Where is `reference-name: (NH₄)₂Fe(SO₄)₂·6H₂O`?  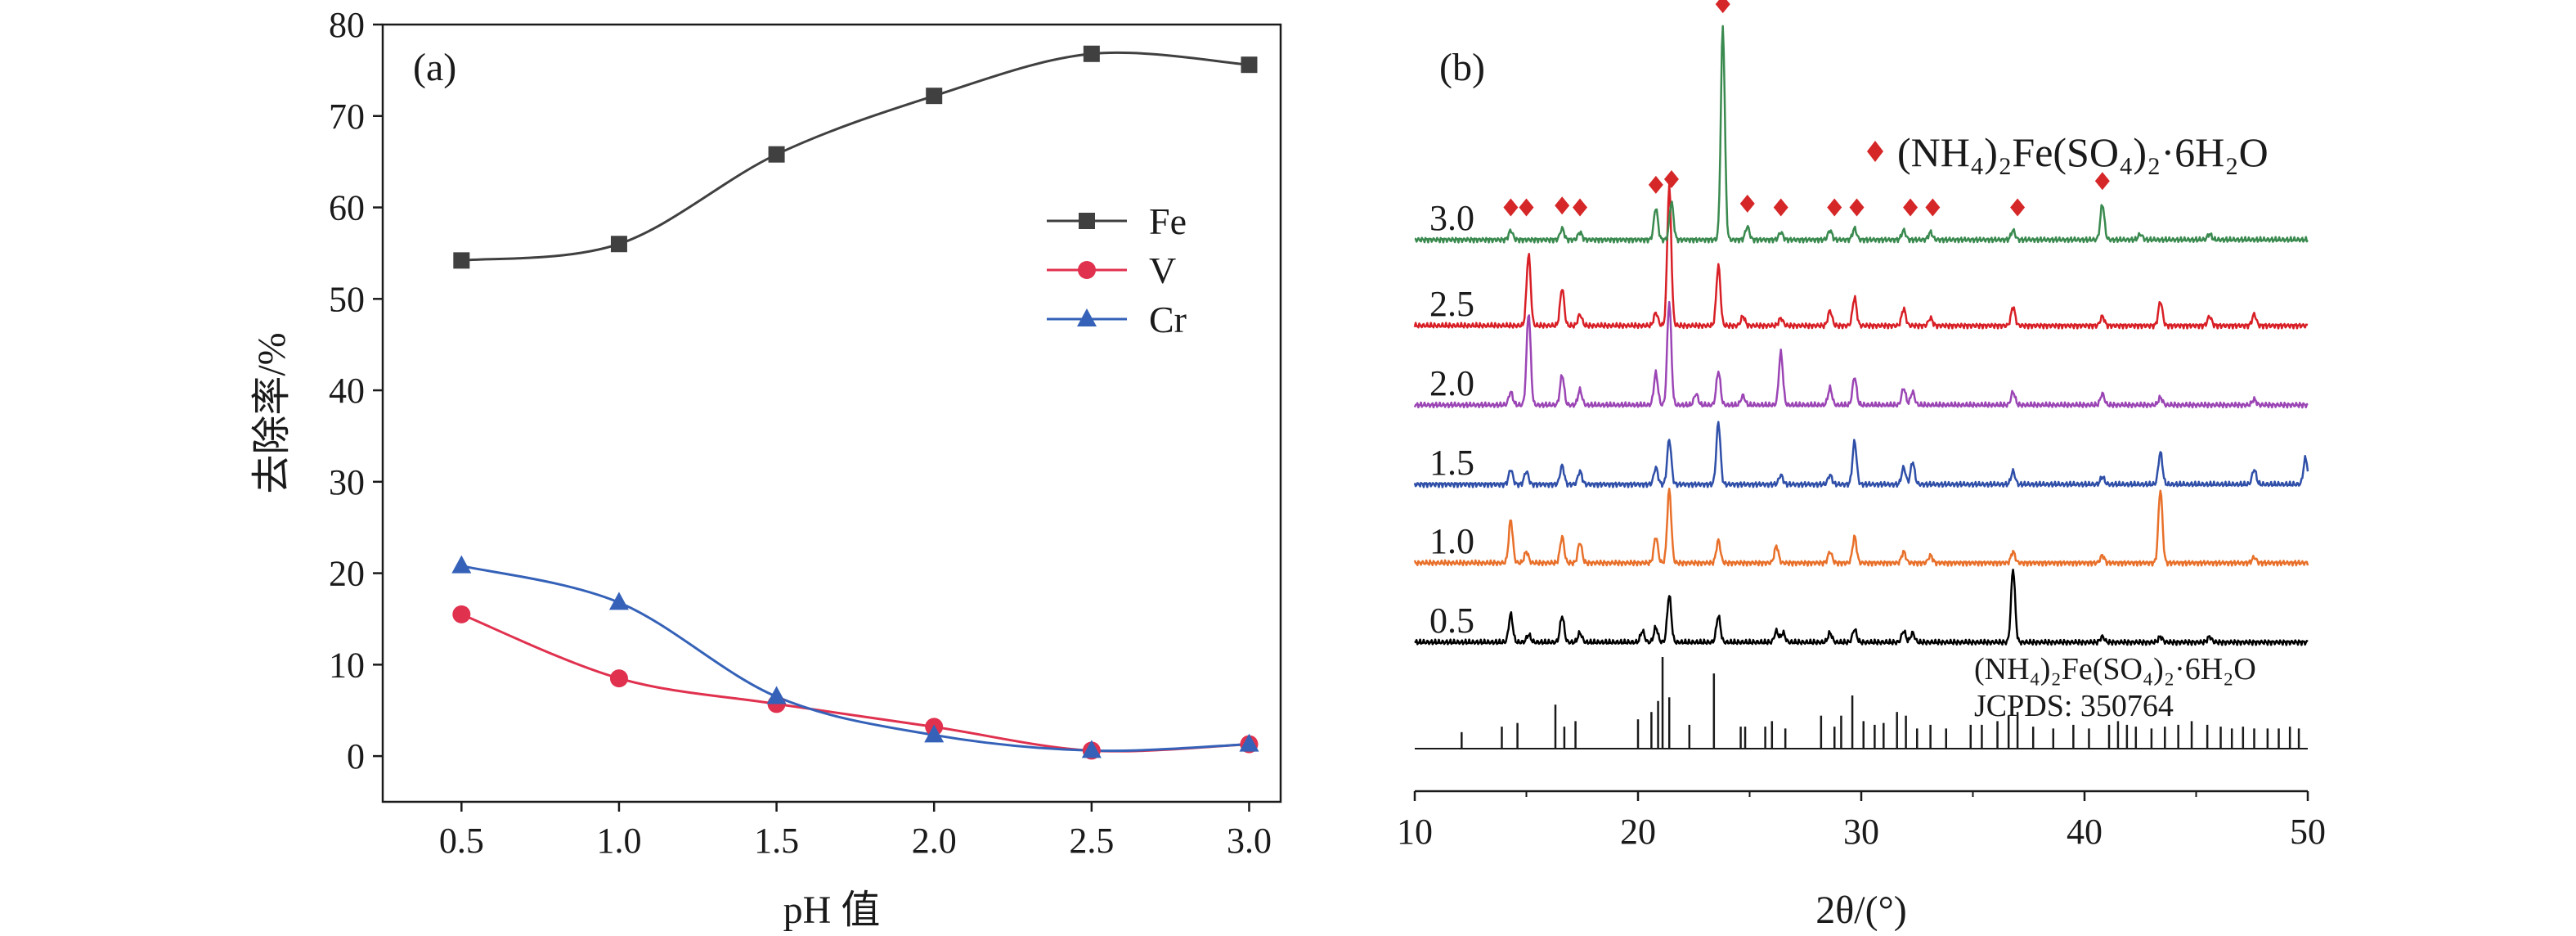
reference-name: (NH₄)₂Fe(SO₄)₂·6H₂O is located at coordinates (2115, 669).